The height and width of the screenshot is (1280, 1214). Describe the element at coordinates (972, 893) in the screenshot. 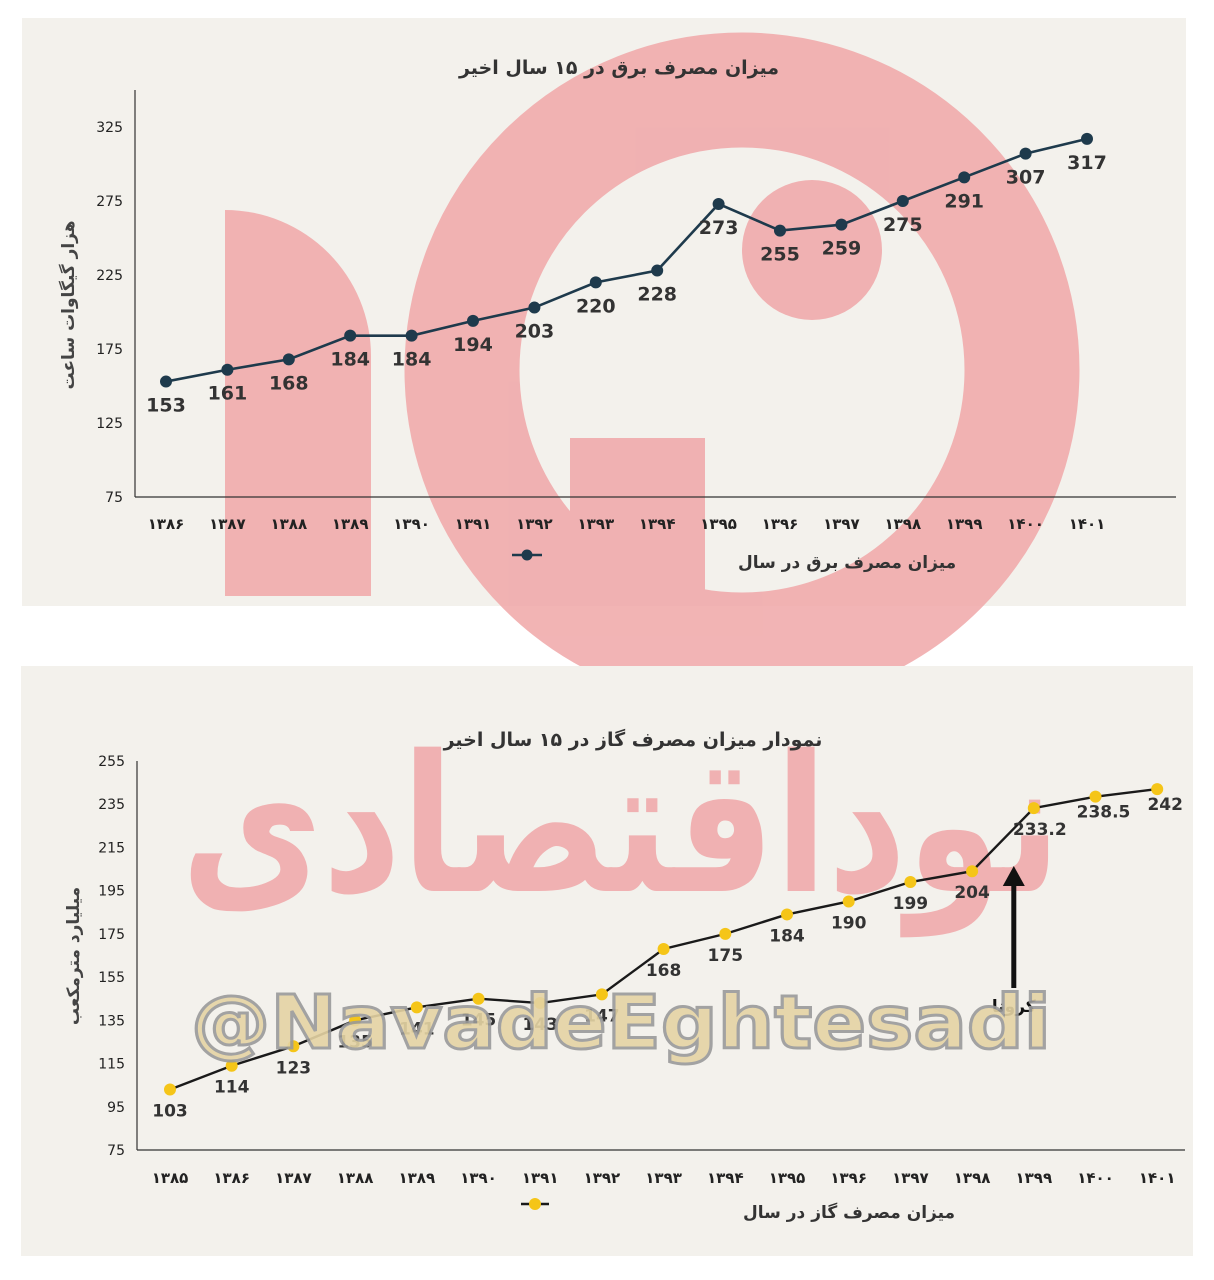

I see `data-label: 204` at that location.